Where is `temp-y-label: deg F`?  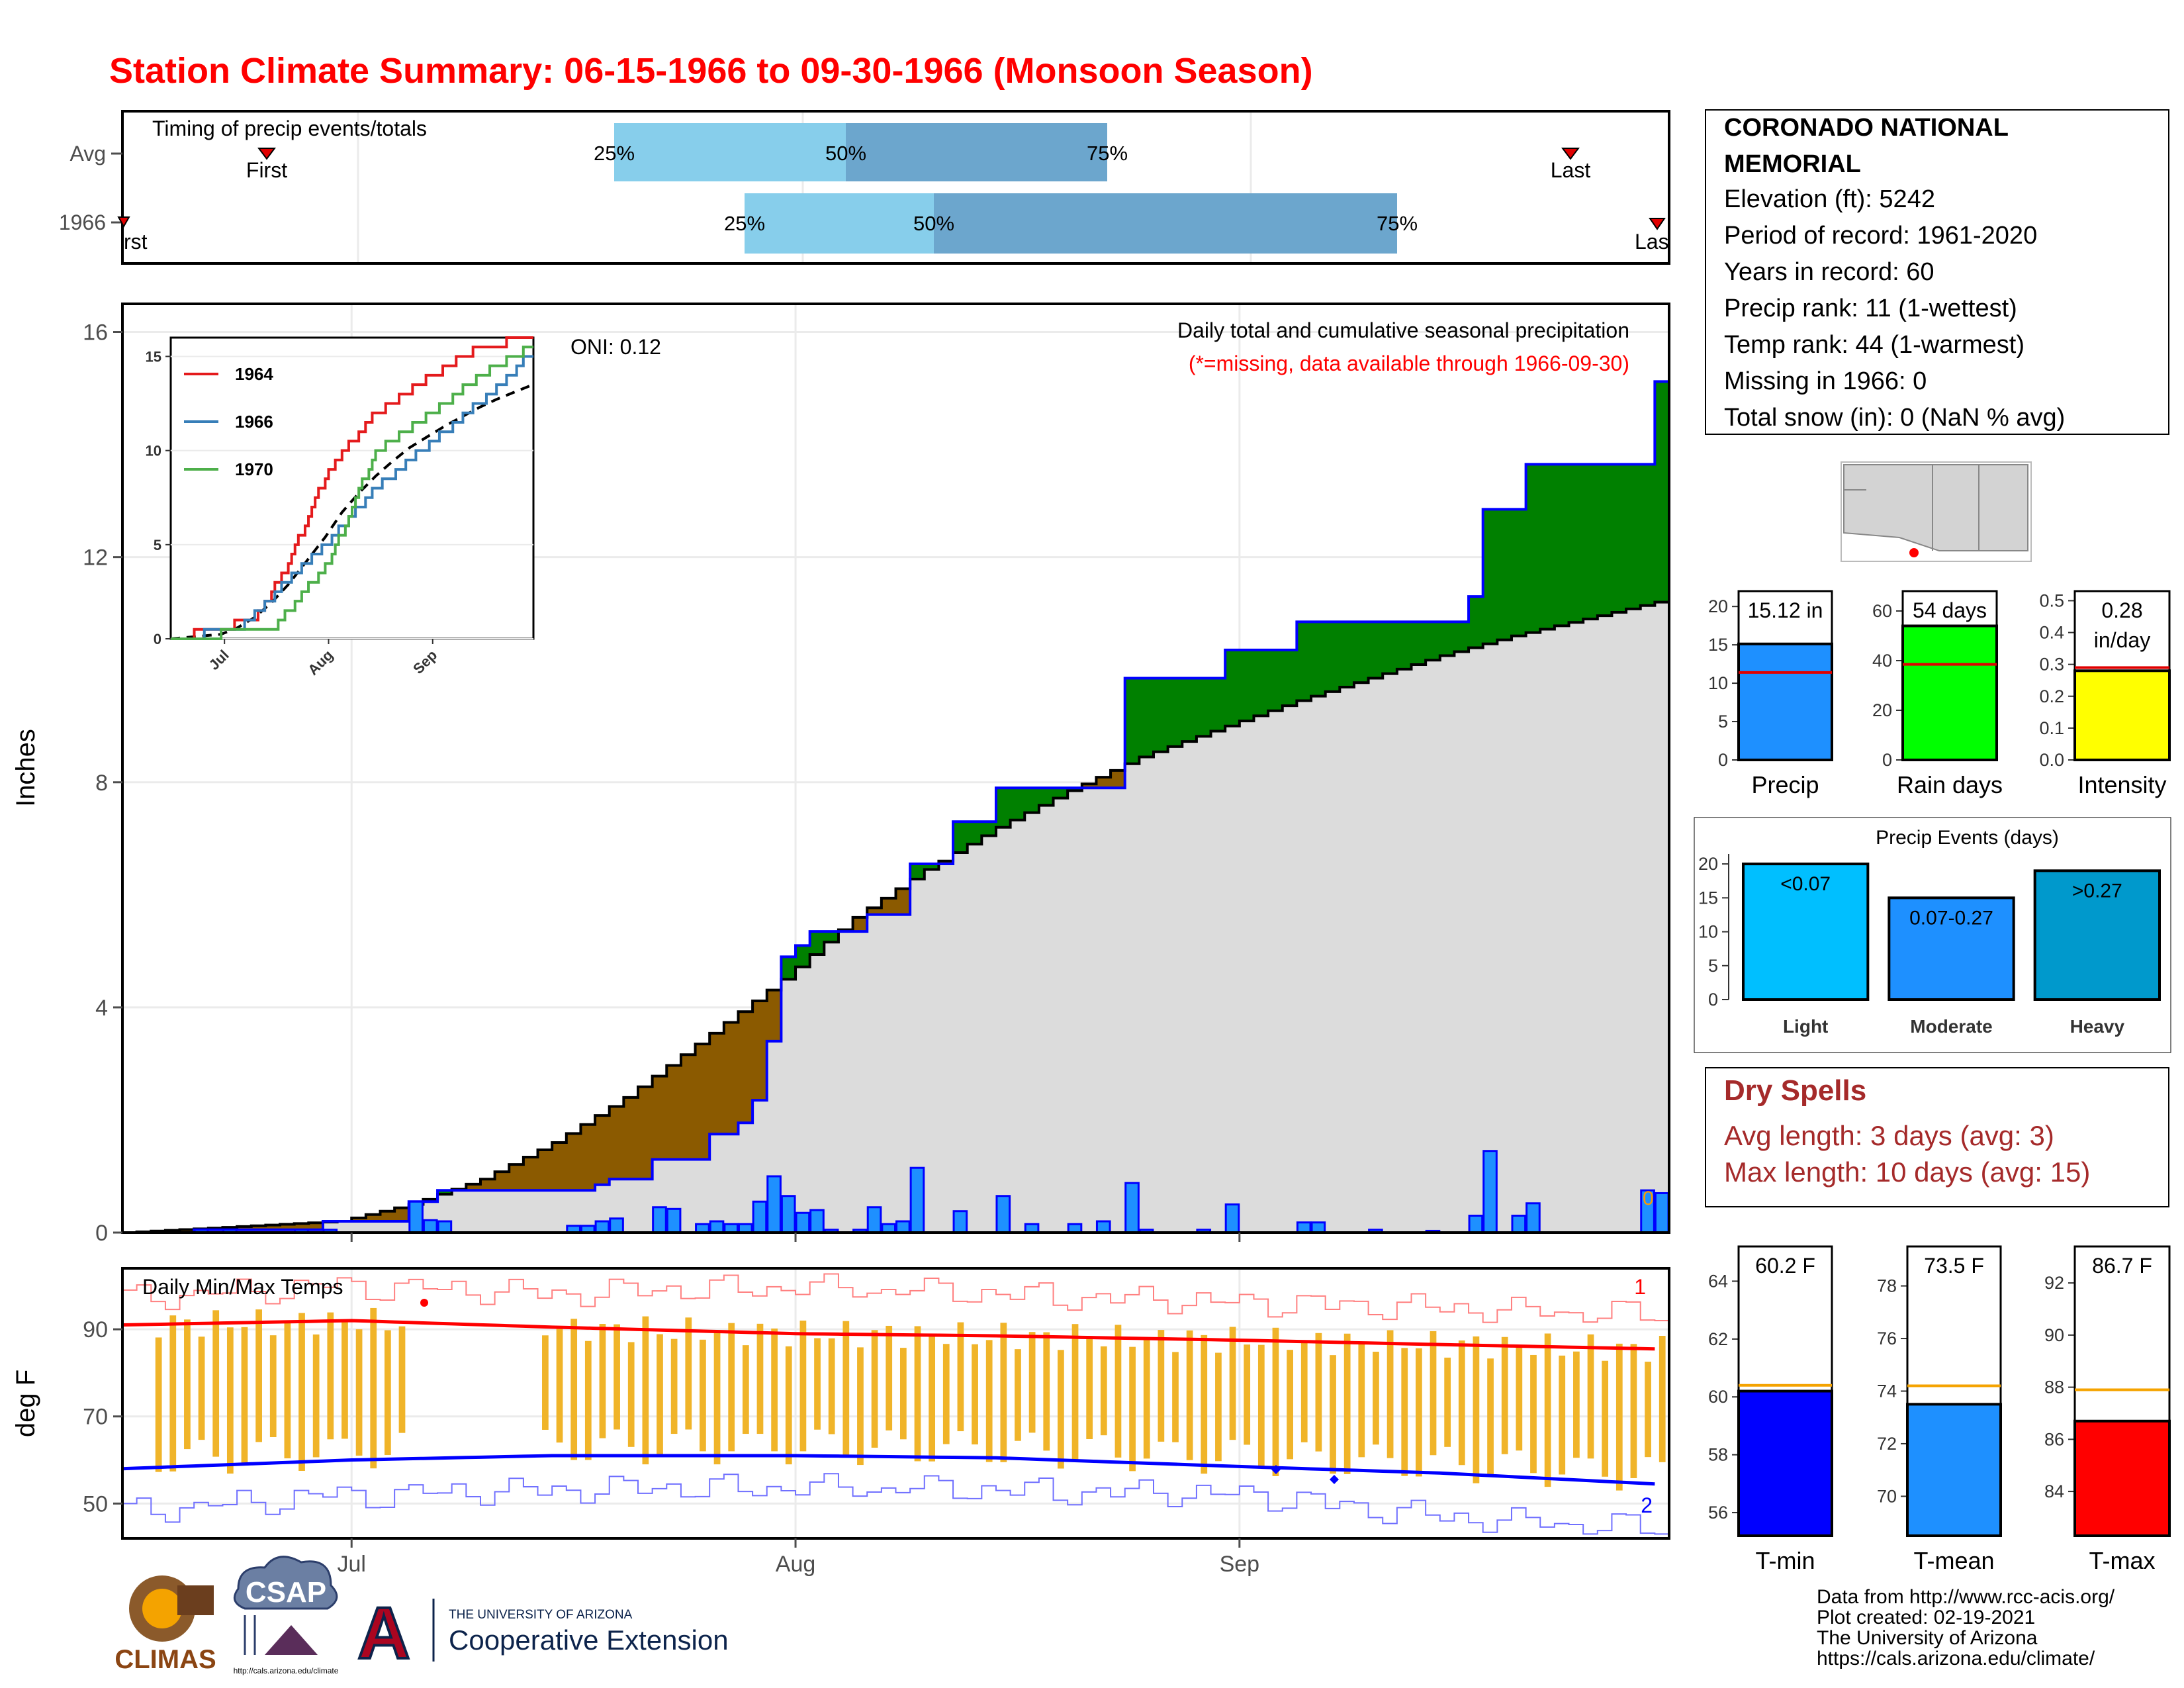
temp-y-label: deg F is located at coordinates (26, 1403).